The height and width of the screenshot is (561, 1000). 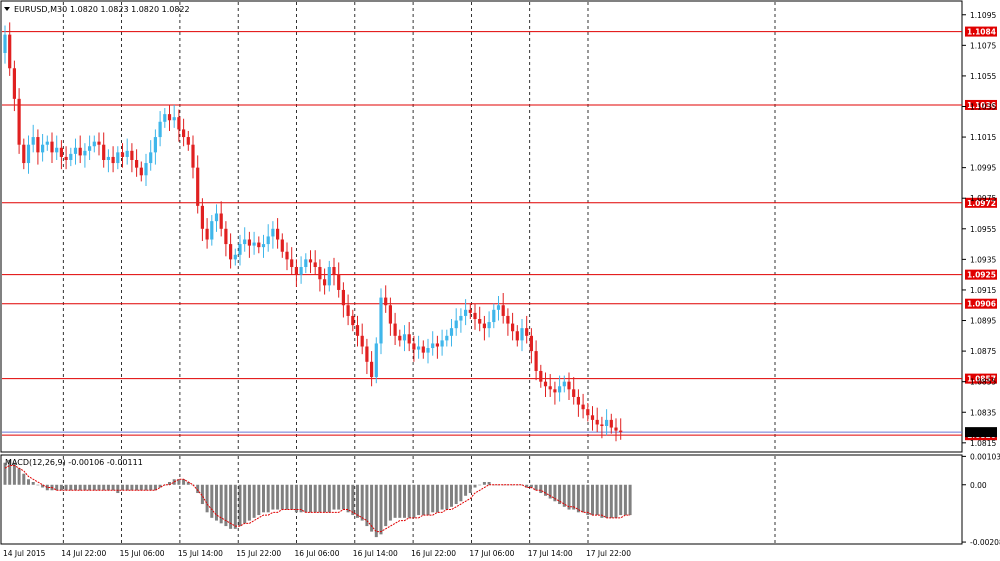 I want to click on time-tick-label: 15 Jul 22:00, so click(x=258, y=553).